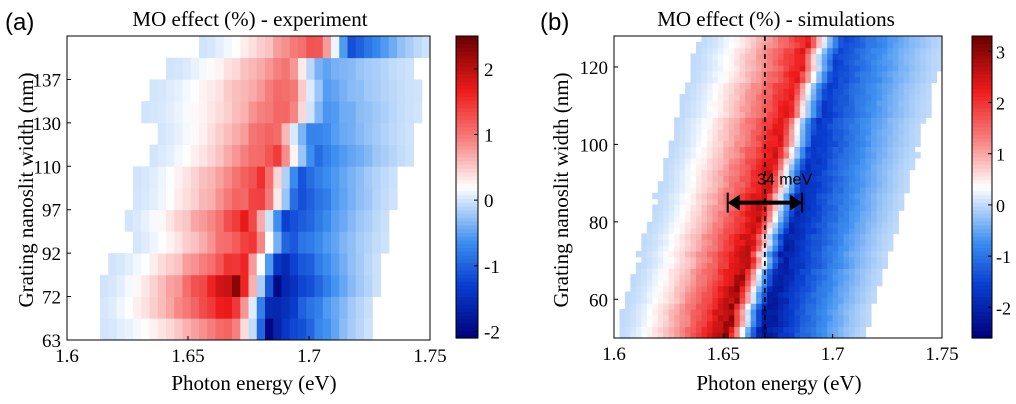 The image size is (1016, 404). I want to click on colorbar-tick-label: -2, so click(492, 332).